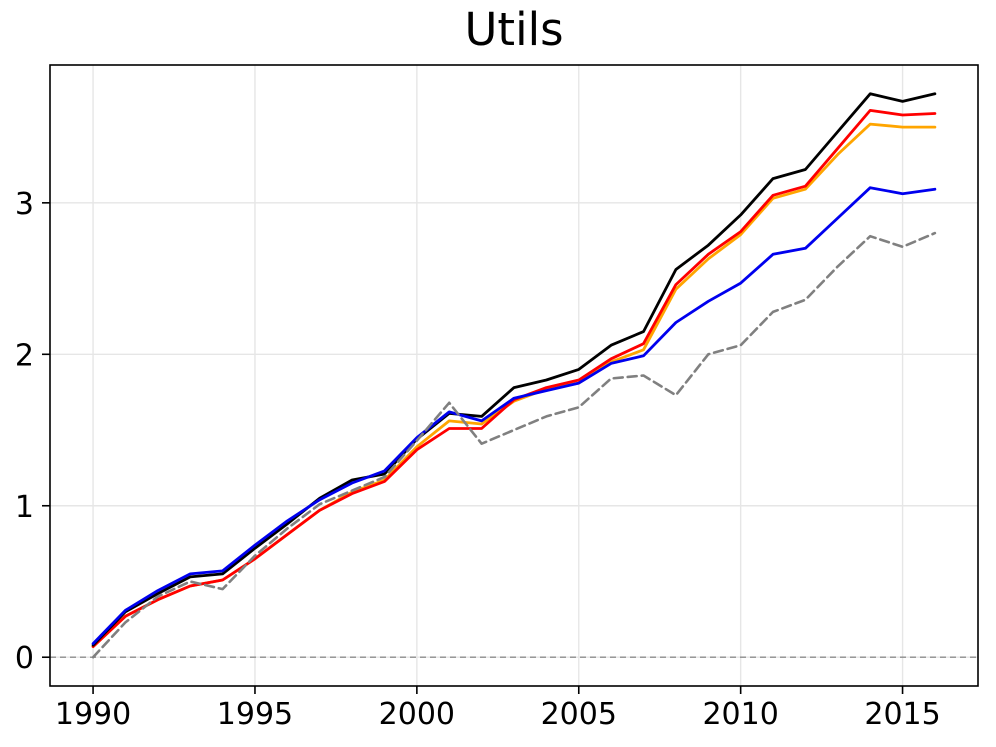  Describe the element at coordinates (24, 204) in the screenshot. I see `y-tick-label-3: 3` at that location.